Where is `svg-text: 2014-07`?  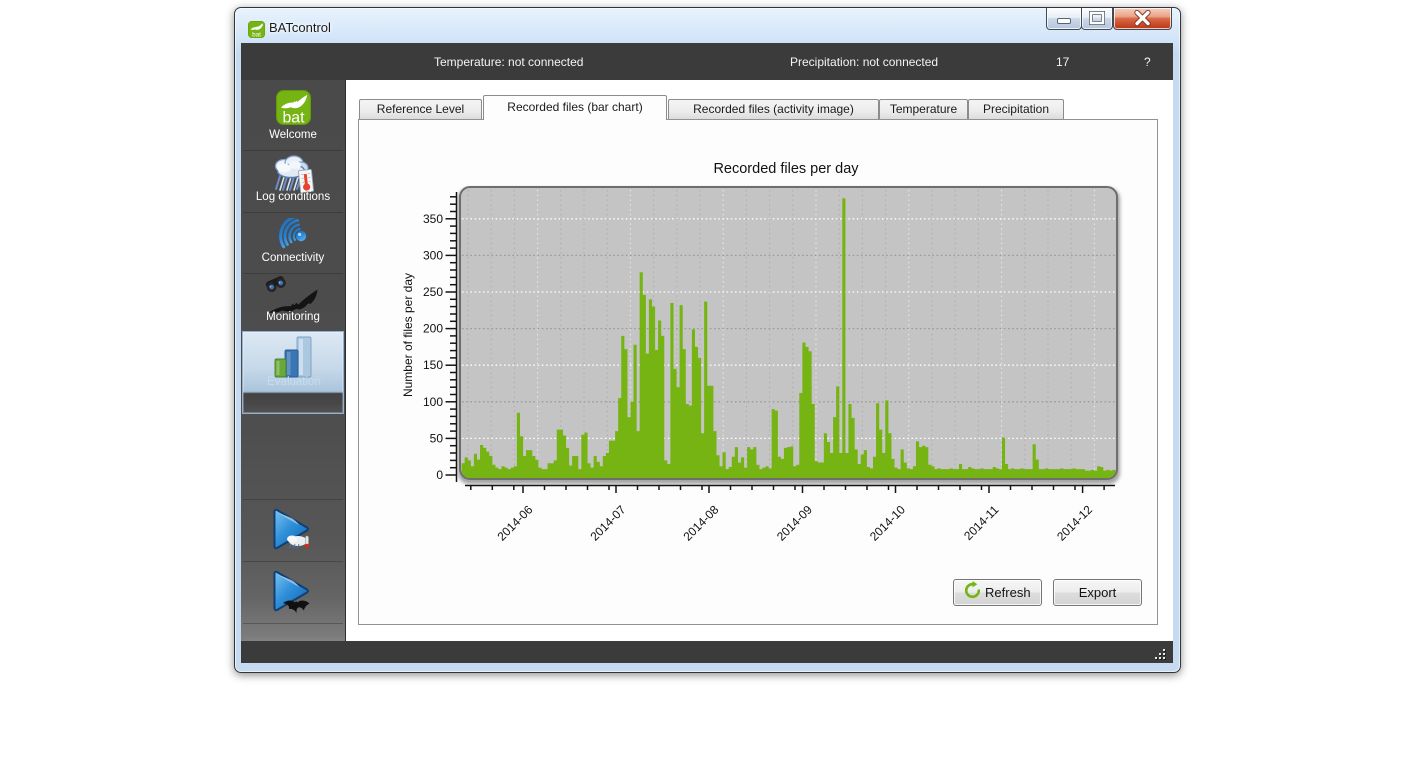 svg-text: 2014-07 is located at coordinates (607, 522).